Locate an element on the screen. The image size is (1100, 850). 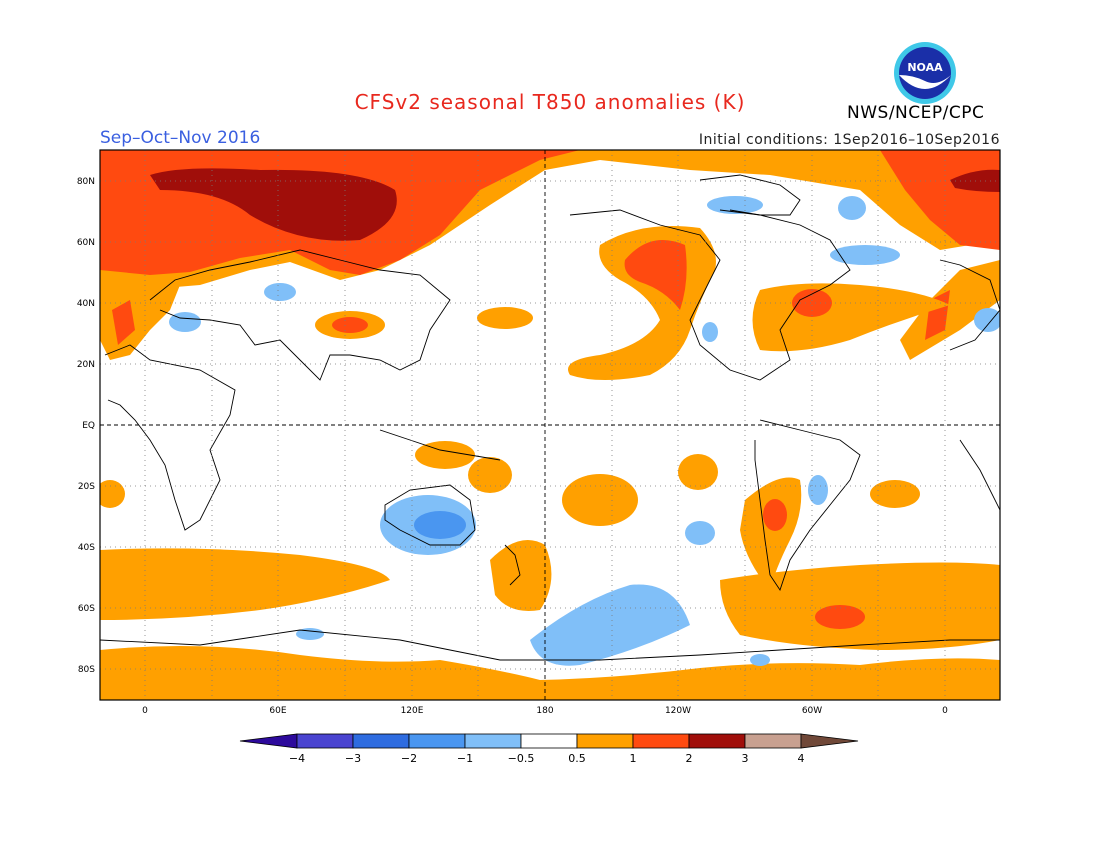
anomaly-cool-samerica-east is located at coordinates (818, 490).